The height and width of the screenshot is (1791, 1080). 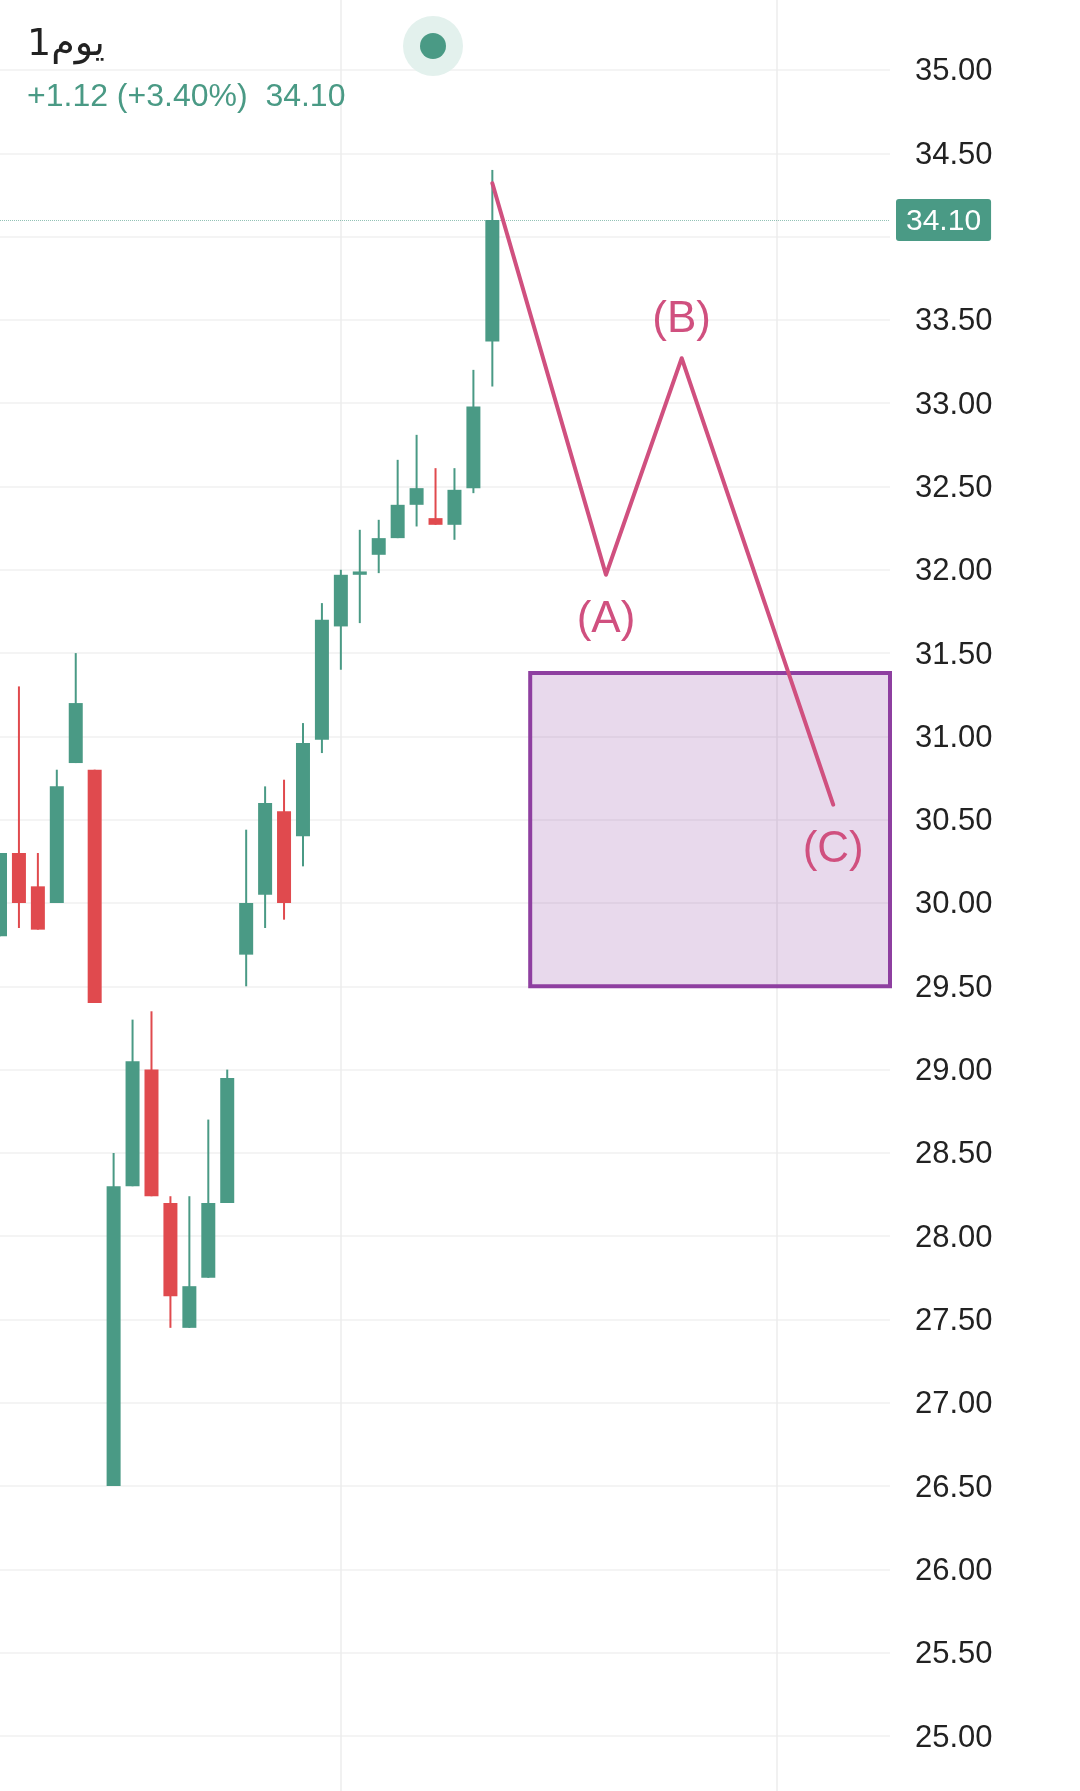 What do you see at coordinates (954, 1736) in the screenshot?
I see `y-tick-label: 25.00` at bounding box center [954, 1736].